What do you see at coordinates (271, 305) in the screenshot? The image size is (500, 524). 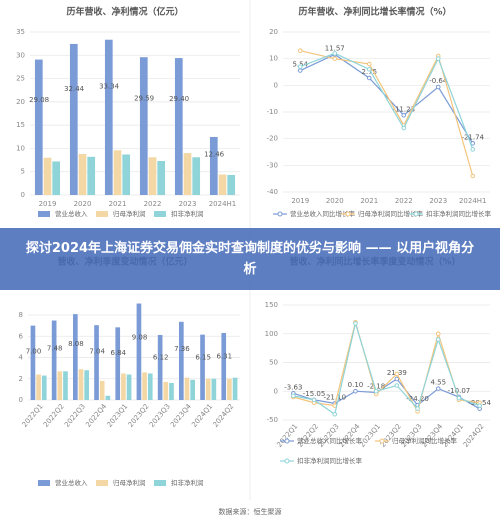 I see `y-tick-label: 150` at bounding box center [271, 305].